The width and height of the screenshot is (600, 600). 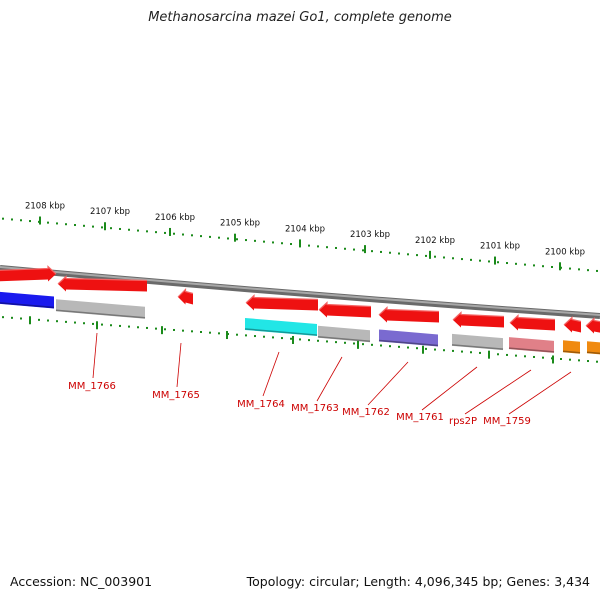 I want to click on tick-label: 2108 kbp, so click(x=45, y=207).